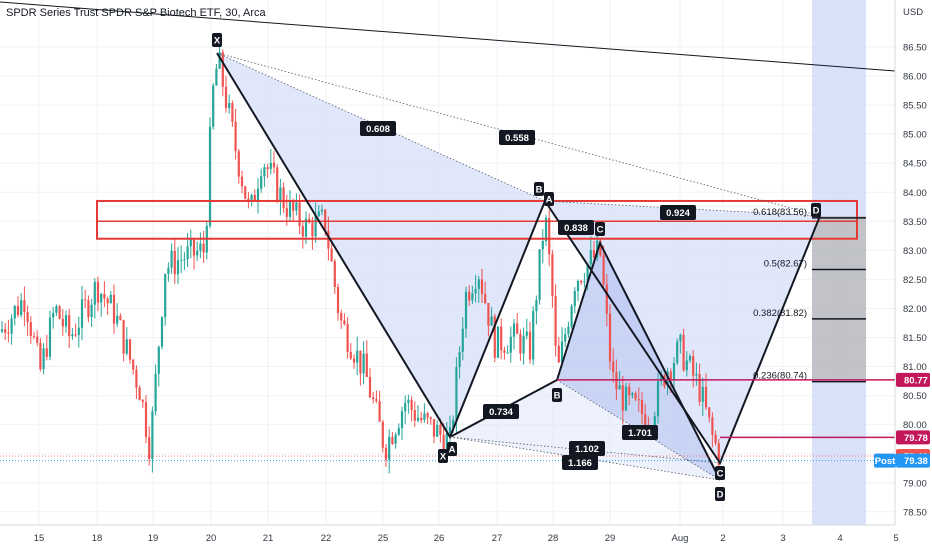 The height and width of the screenshot is (550, 932). I want to click on ratio-tag: 0.924, so click(678, 213).